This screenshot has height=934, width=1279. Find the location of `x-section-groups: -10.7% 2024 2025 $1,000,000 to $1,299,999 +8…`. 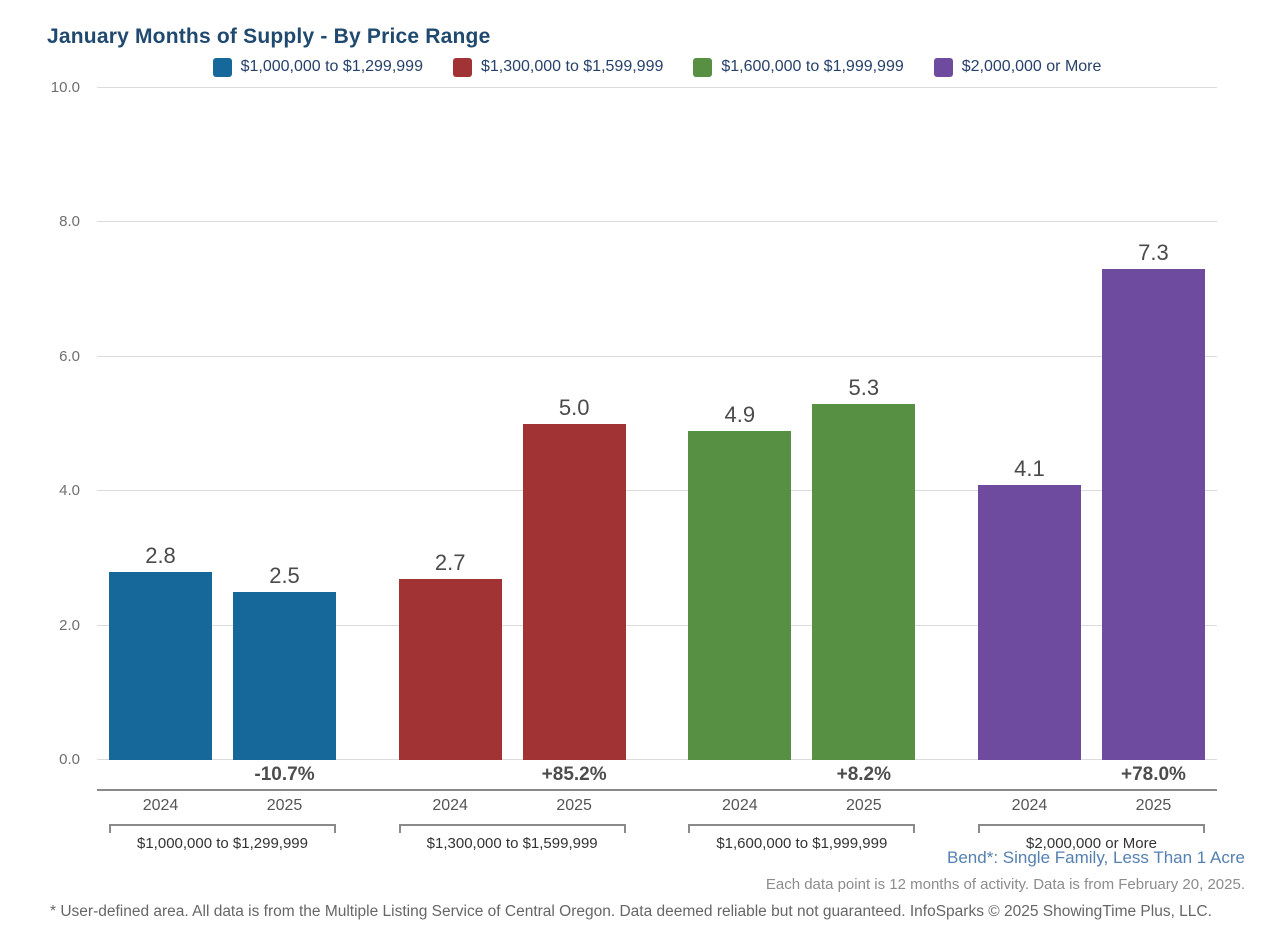

x-section-groups: -10.7% 2024 2025 $1,000,000 to $1,299,999 +8… is located at coordinates (657, 806).